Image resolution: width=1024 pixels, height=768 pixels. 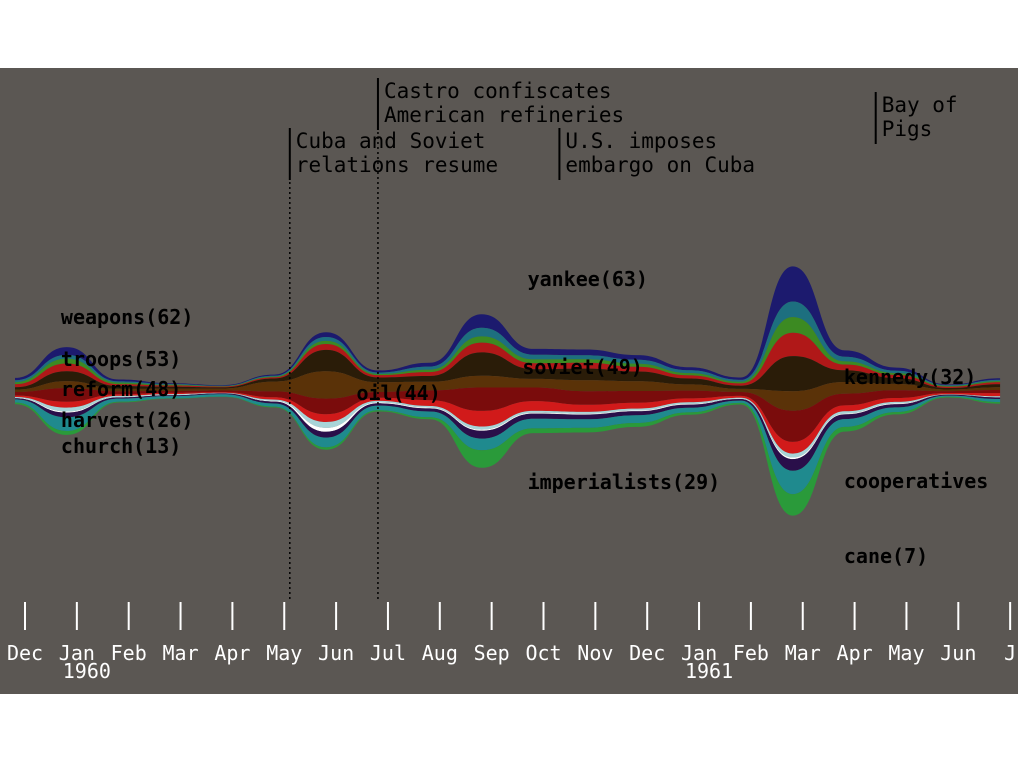 I want to click on event-label-line: American refineries, so click(x=504, y=115).